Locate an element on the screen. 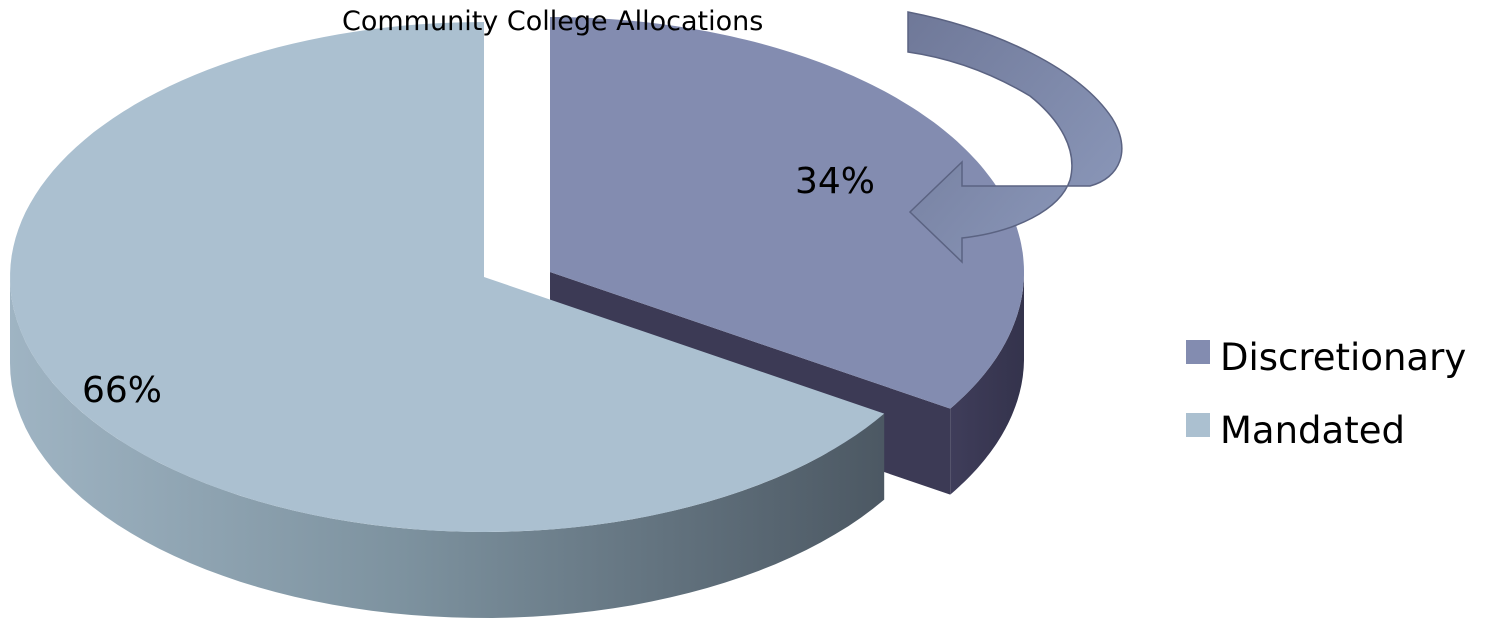  pie-slice-side-discretionary is located at coordinates (987, 383).